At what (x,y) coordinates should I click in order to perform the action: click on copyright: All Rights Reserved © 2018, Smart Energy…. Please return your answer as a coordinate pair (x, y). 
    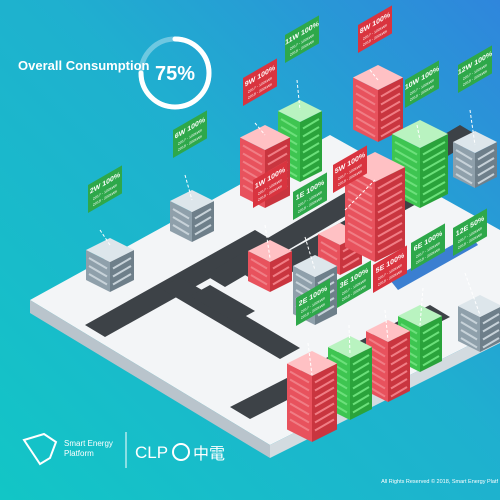
    Looking at the image, I should click on (439, 481).